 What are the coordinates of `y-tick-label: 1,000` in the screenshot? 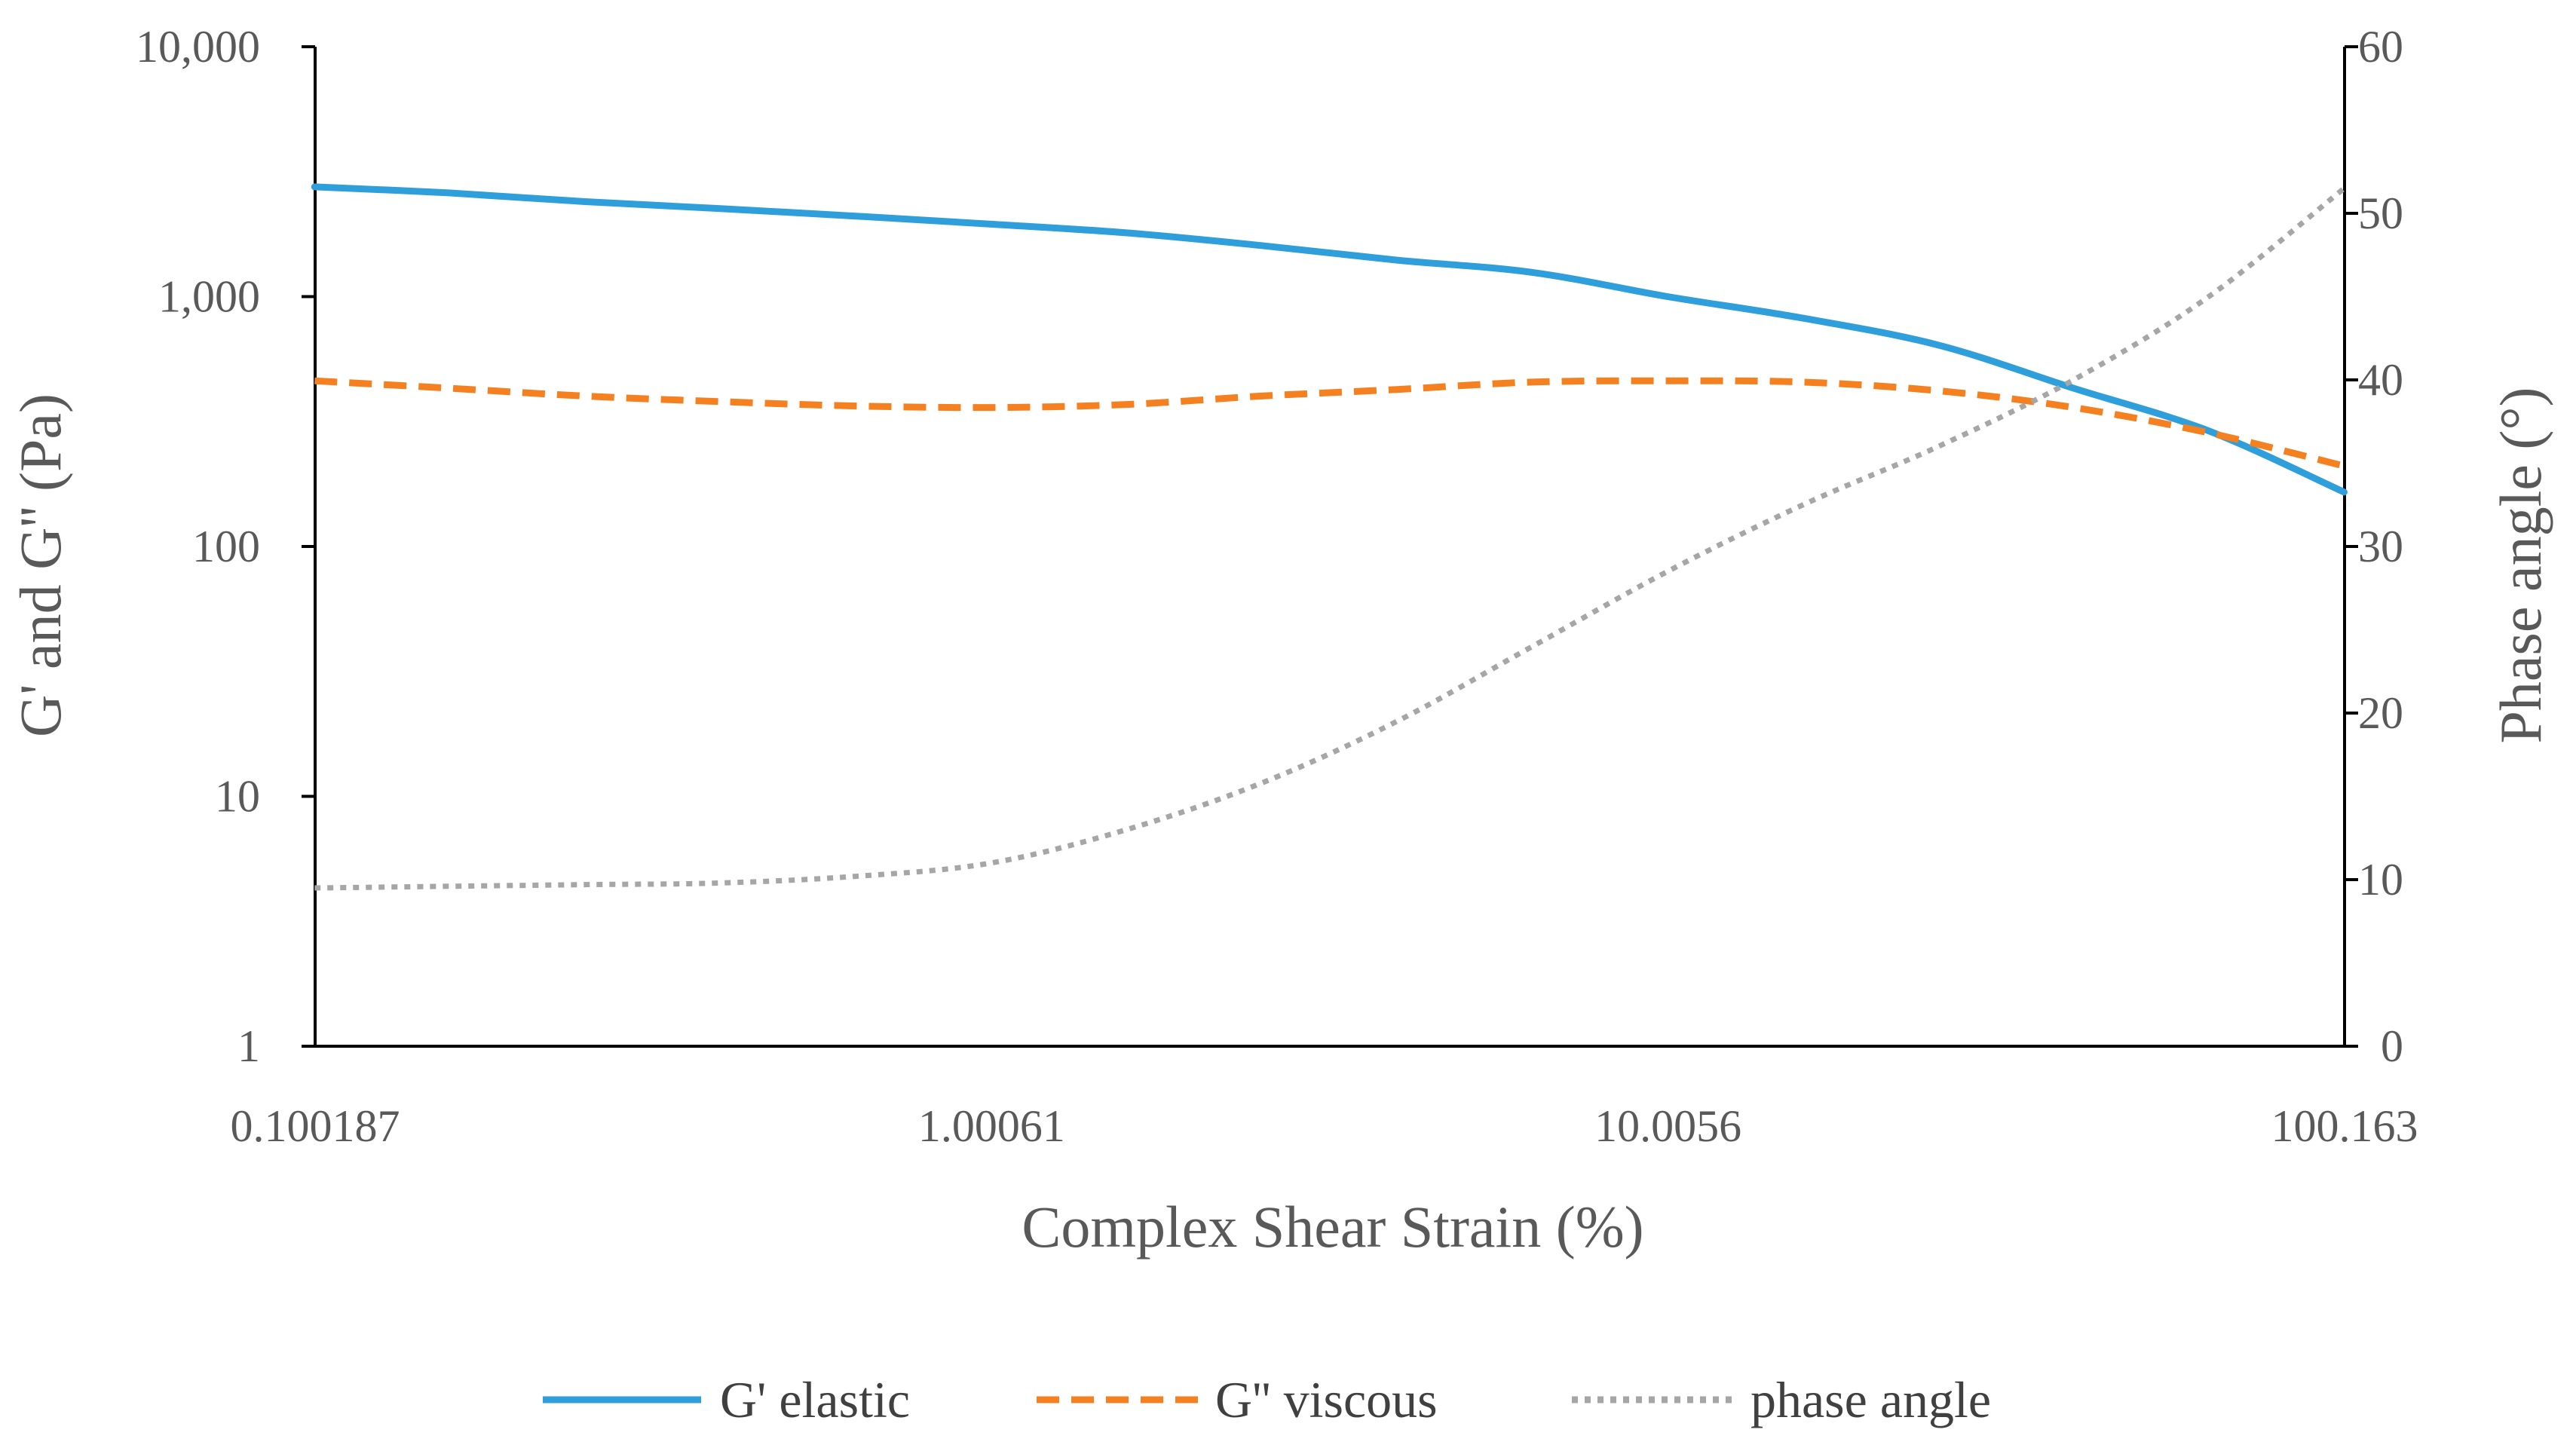 It's located at (209, 297).